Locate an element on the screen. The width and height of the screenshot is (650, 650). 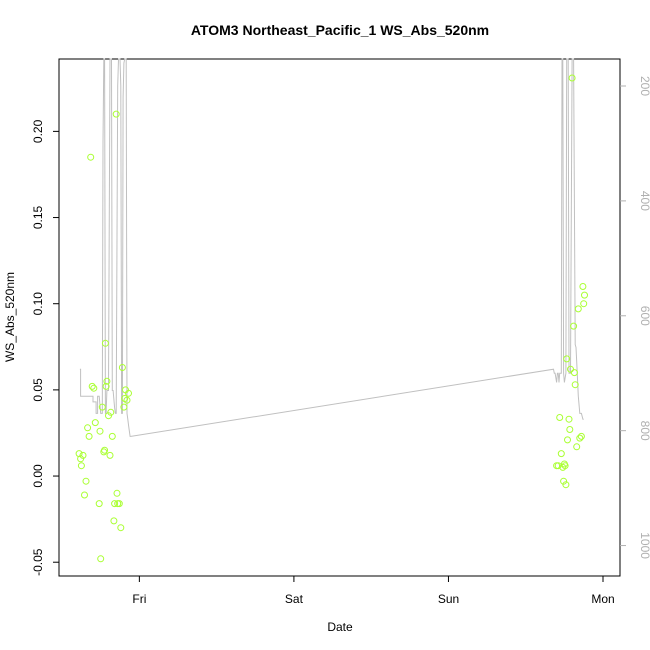
y-tick-label: 0.20 is located at coordinates (38, 131).